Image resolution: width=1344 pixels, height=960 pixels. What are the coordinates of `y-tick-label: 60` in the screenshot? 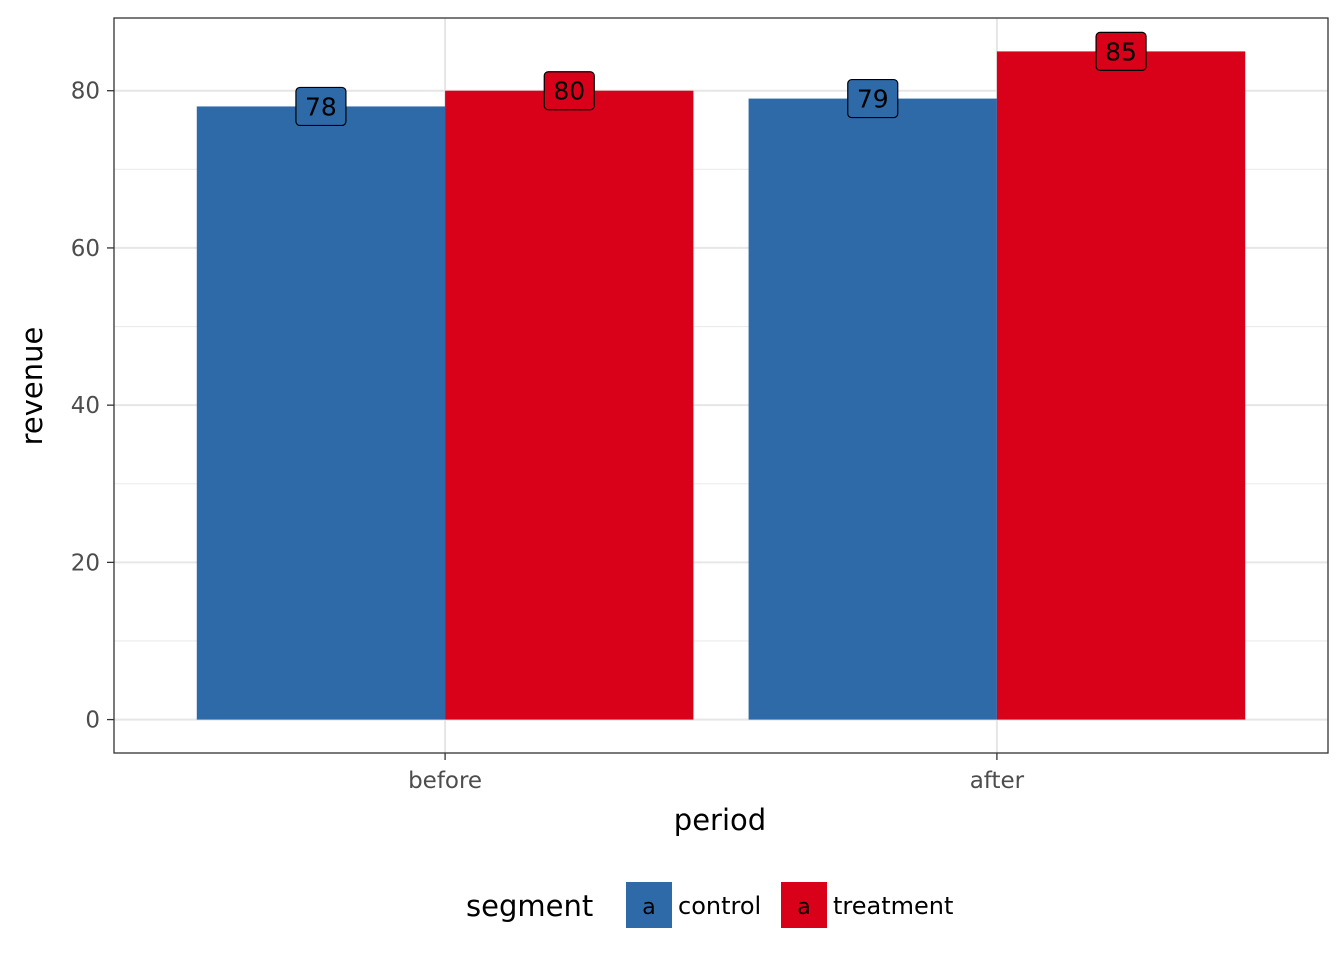 It's located at (85, 249).